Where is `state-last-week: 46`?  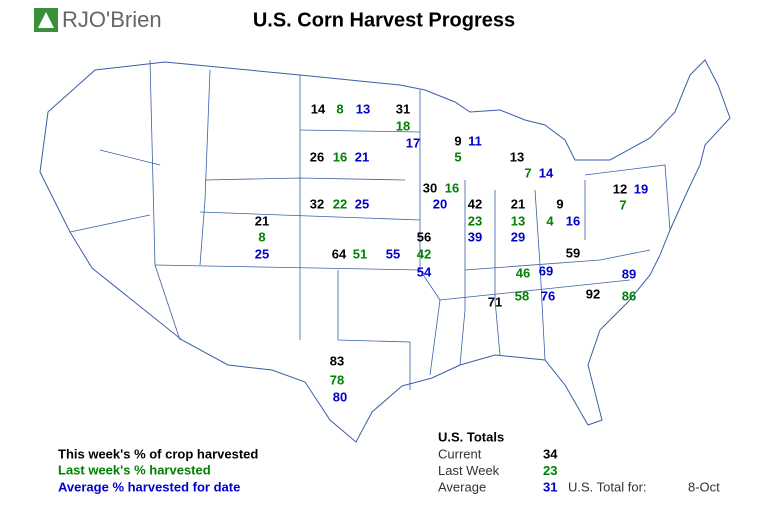
state-last-week: 46 is located at coordinates (523, 272).